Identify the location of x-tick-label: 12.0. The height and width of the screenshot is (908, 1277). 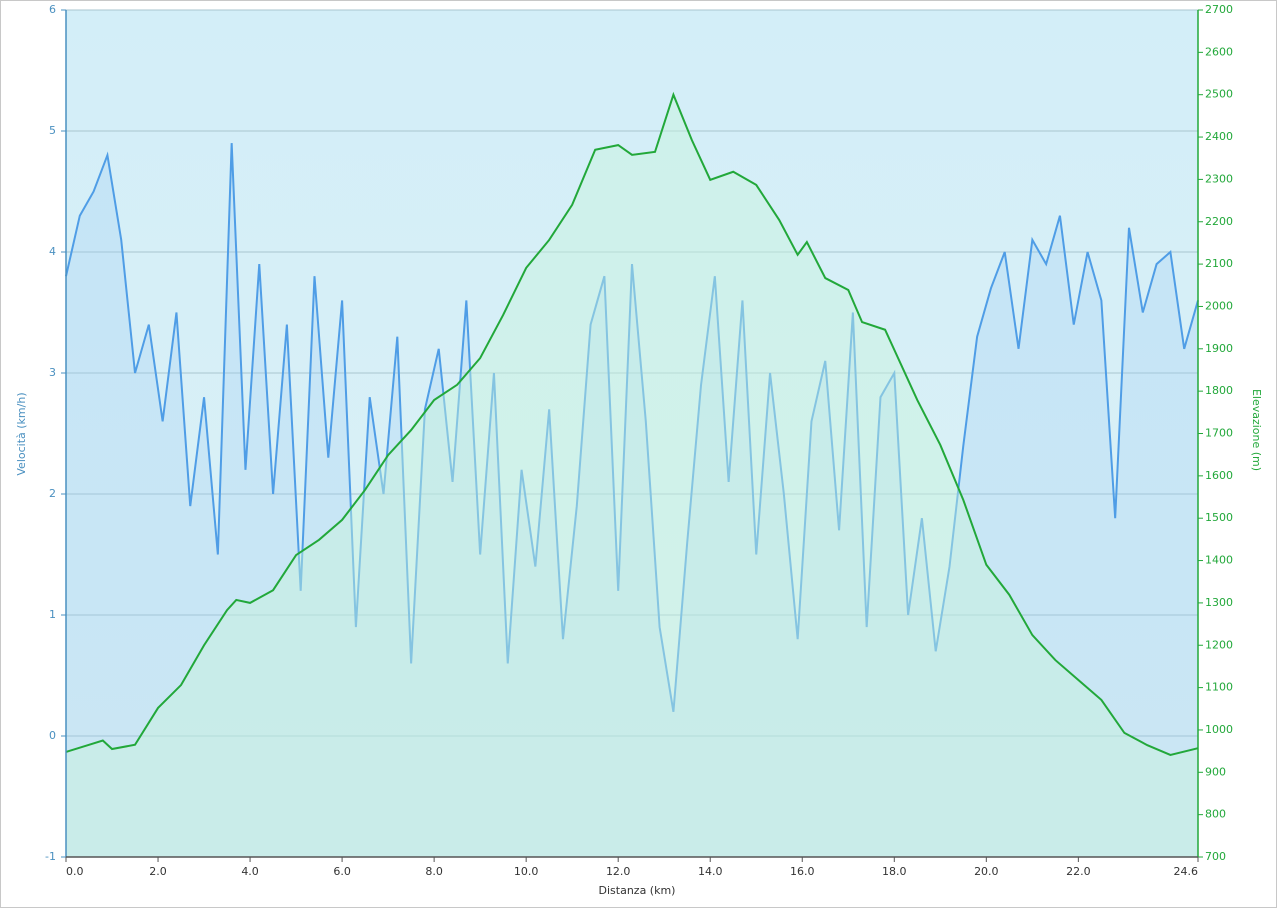
(618, 871).